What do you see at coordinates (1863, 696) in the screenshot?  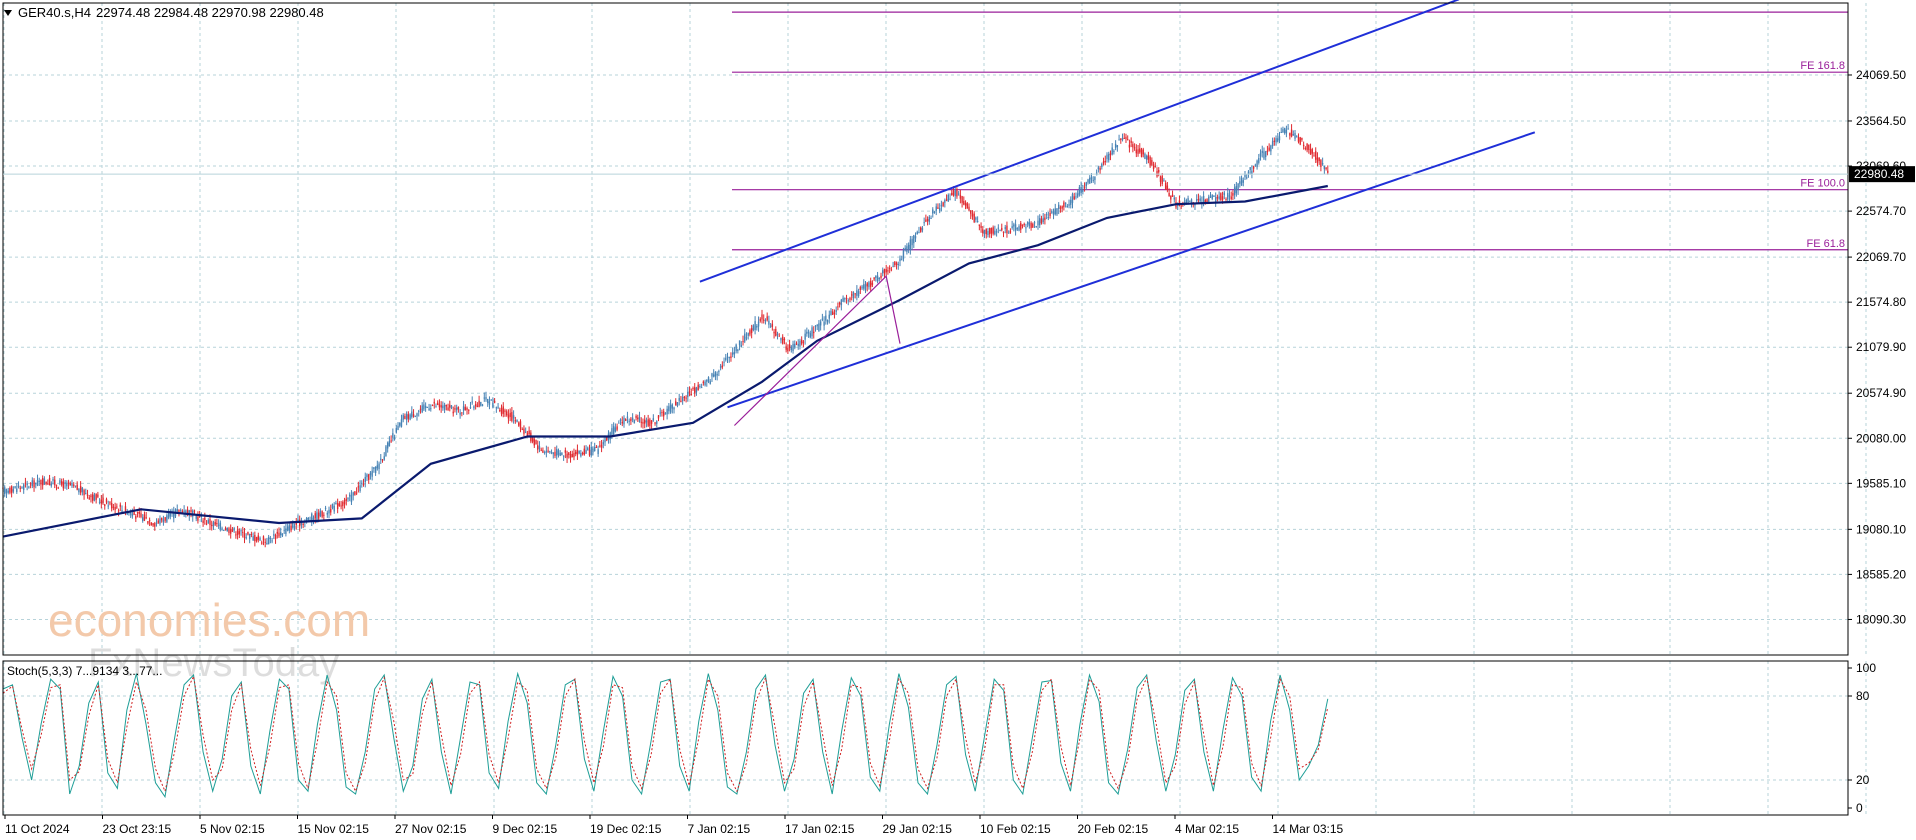 I see `stoch-y-tick-label: 80` at bounding box center [1863, 696].